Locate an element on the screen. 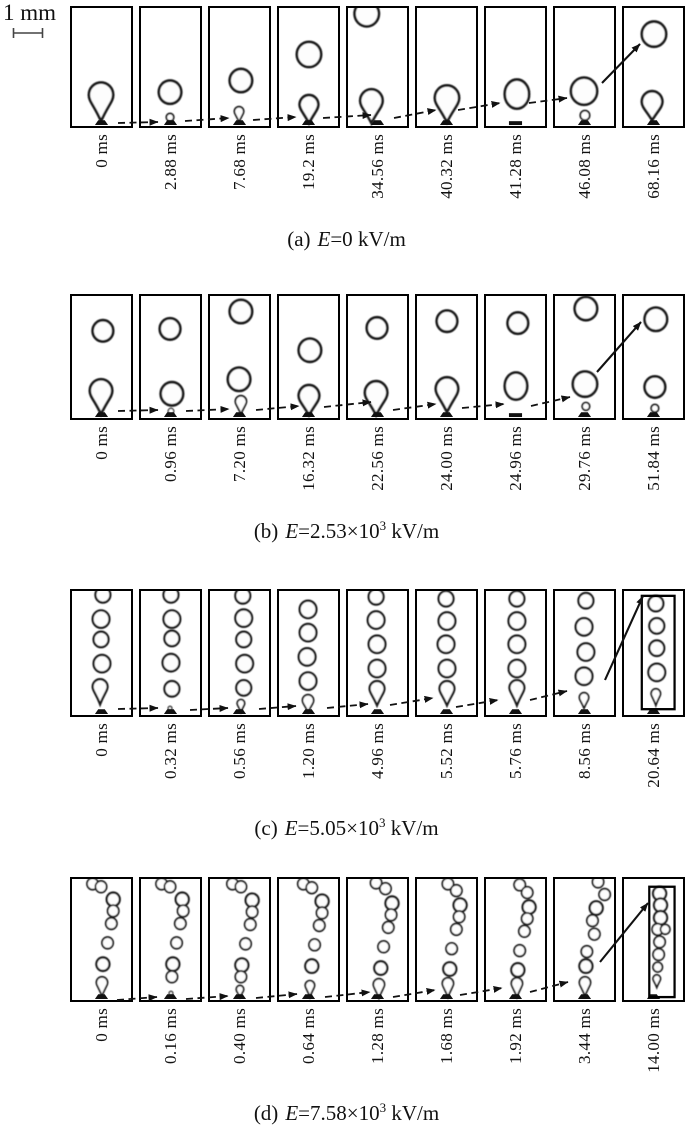 The height and width of the screenshot is (1133, 693). row-caption: (b) E=2.53×103 kV/m is located at coordinates (346, 531).